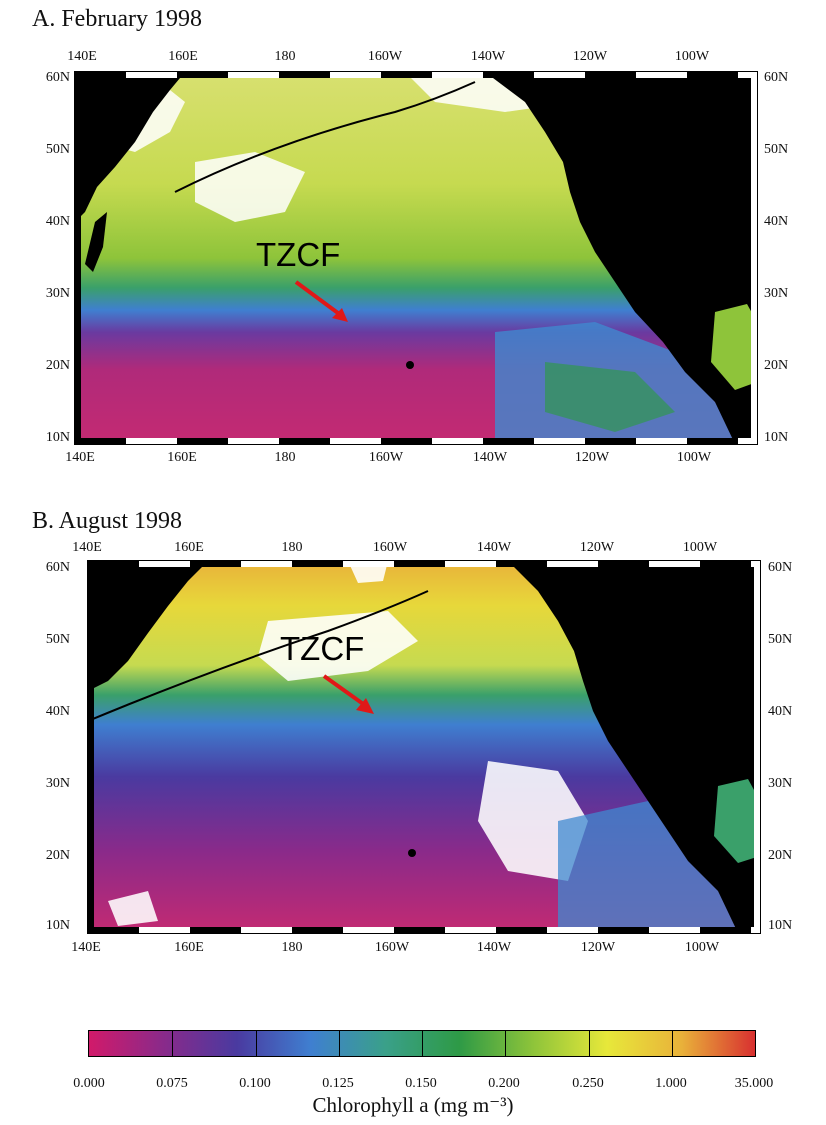  I want to click on panel-b-lon-top-100w: 100W, so click(700, 547).